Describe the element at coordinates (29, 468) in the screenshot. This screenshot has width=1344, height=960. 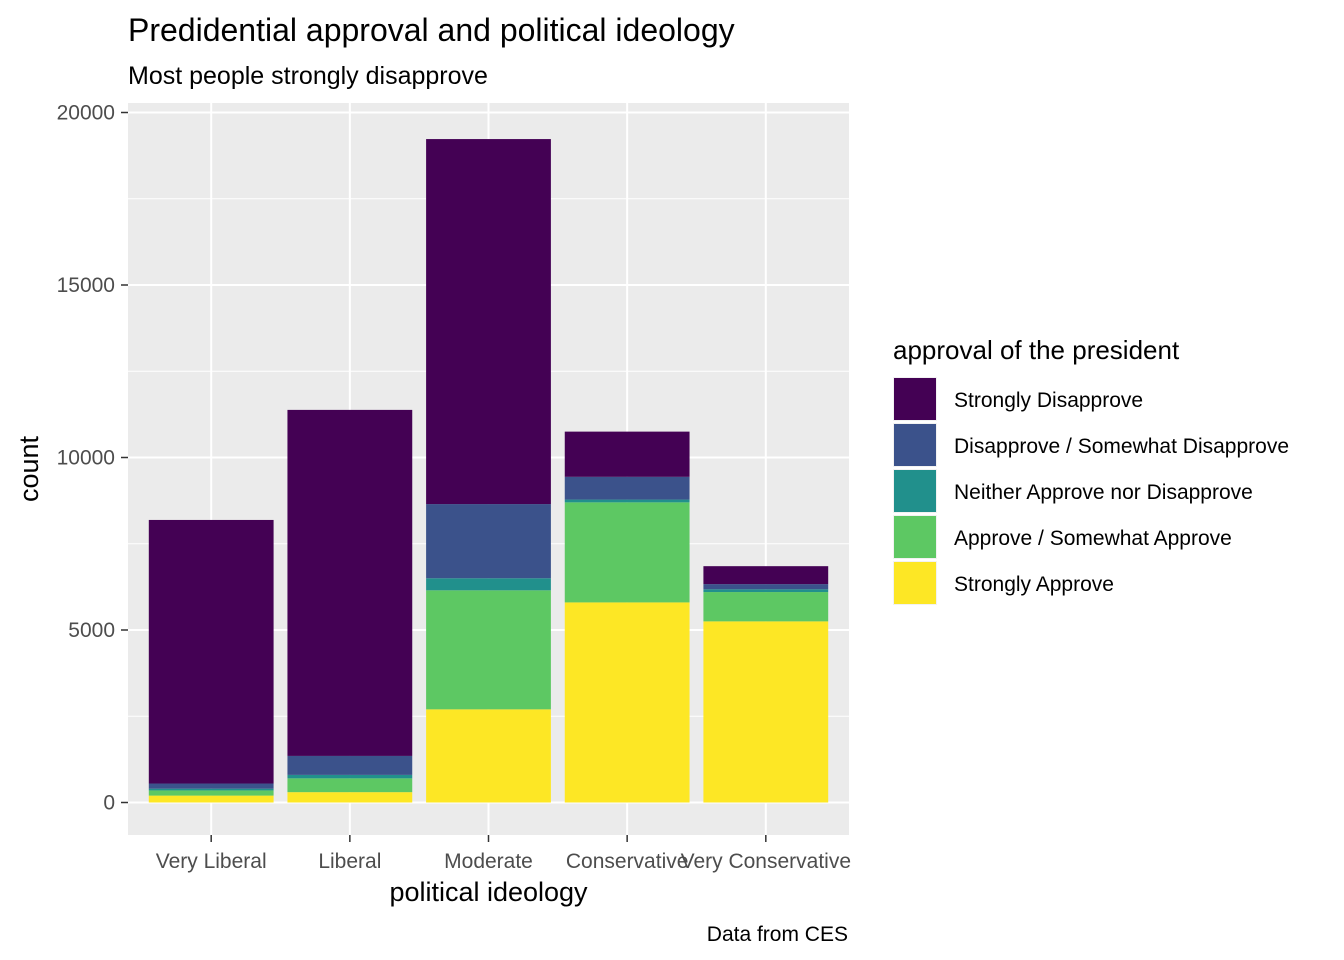
I see `y-axis-title: count` at that location.